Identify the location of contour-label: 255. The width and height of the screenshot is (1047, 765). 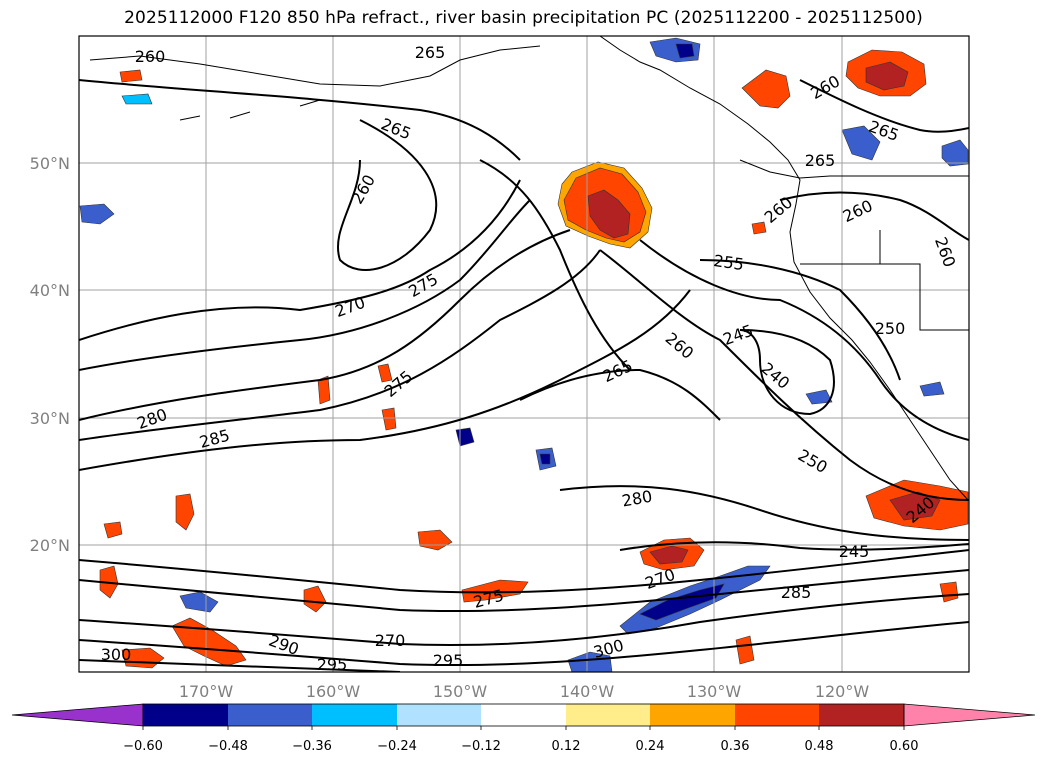
(728, 262).